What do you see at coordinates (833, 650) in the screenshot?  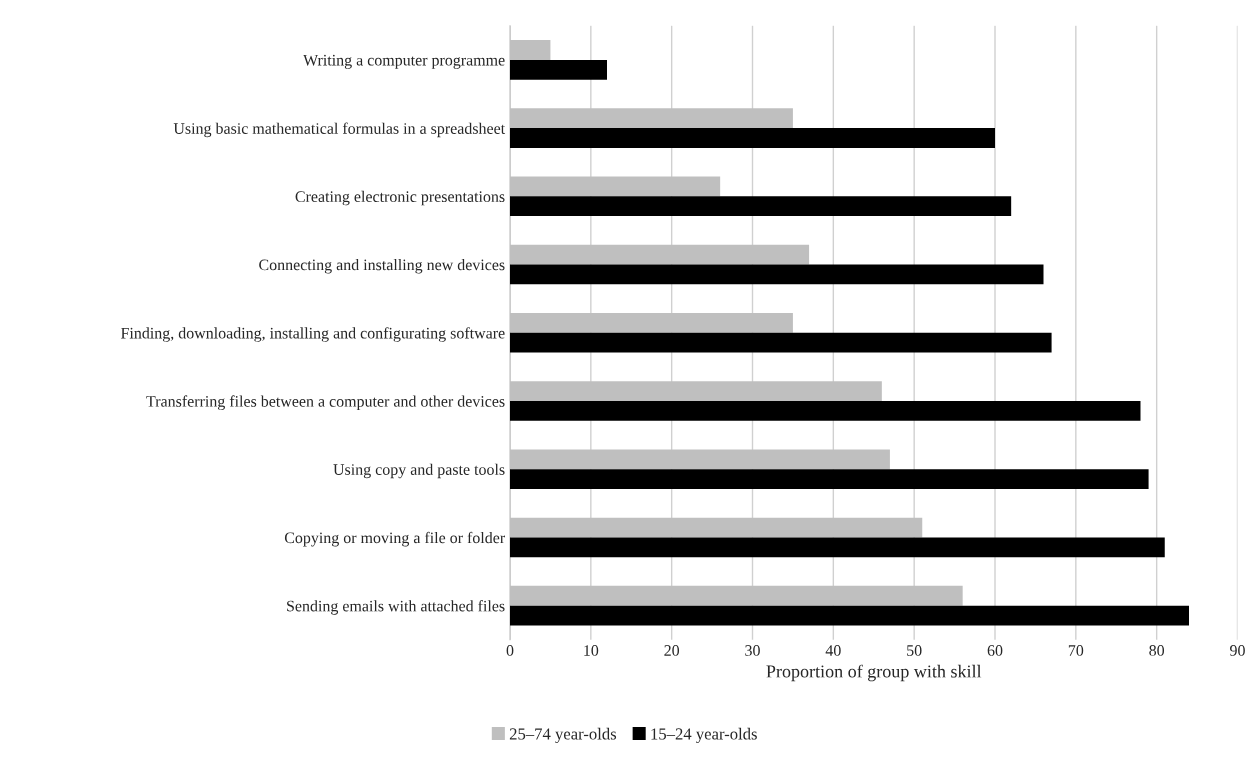 I see `x-tick-label: 40` at bounding box center [833, 650].